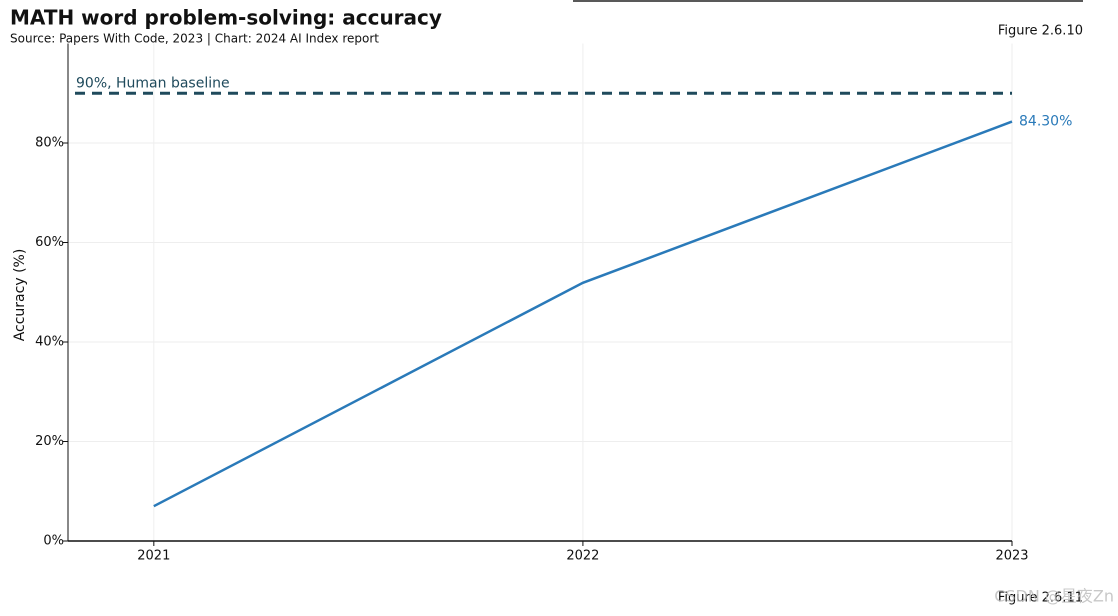 The width and height of the screenshot is (1118, 616). What do you see at coordinates (49, 342) in the screenshot?
I see `y-tick-label: 40%` at bounding box center [49, 342].